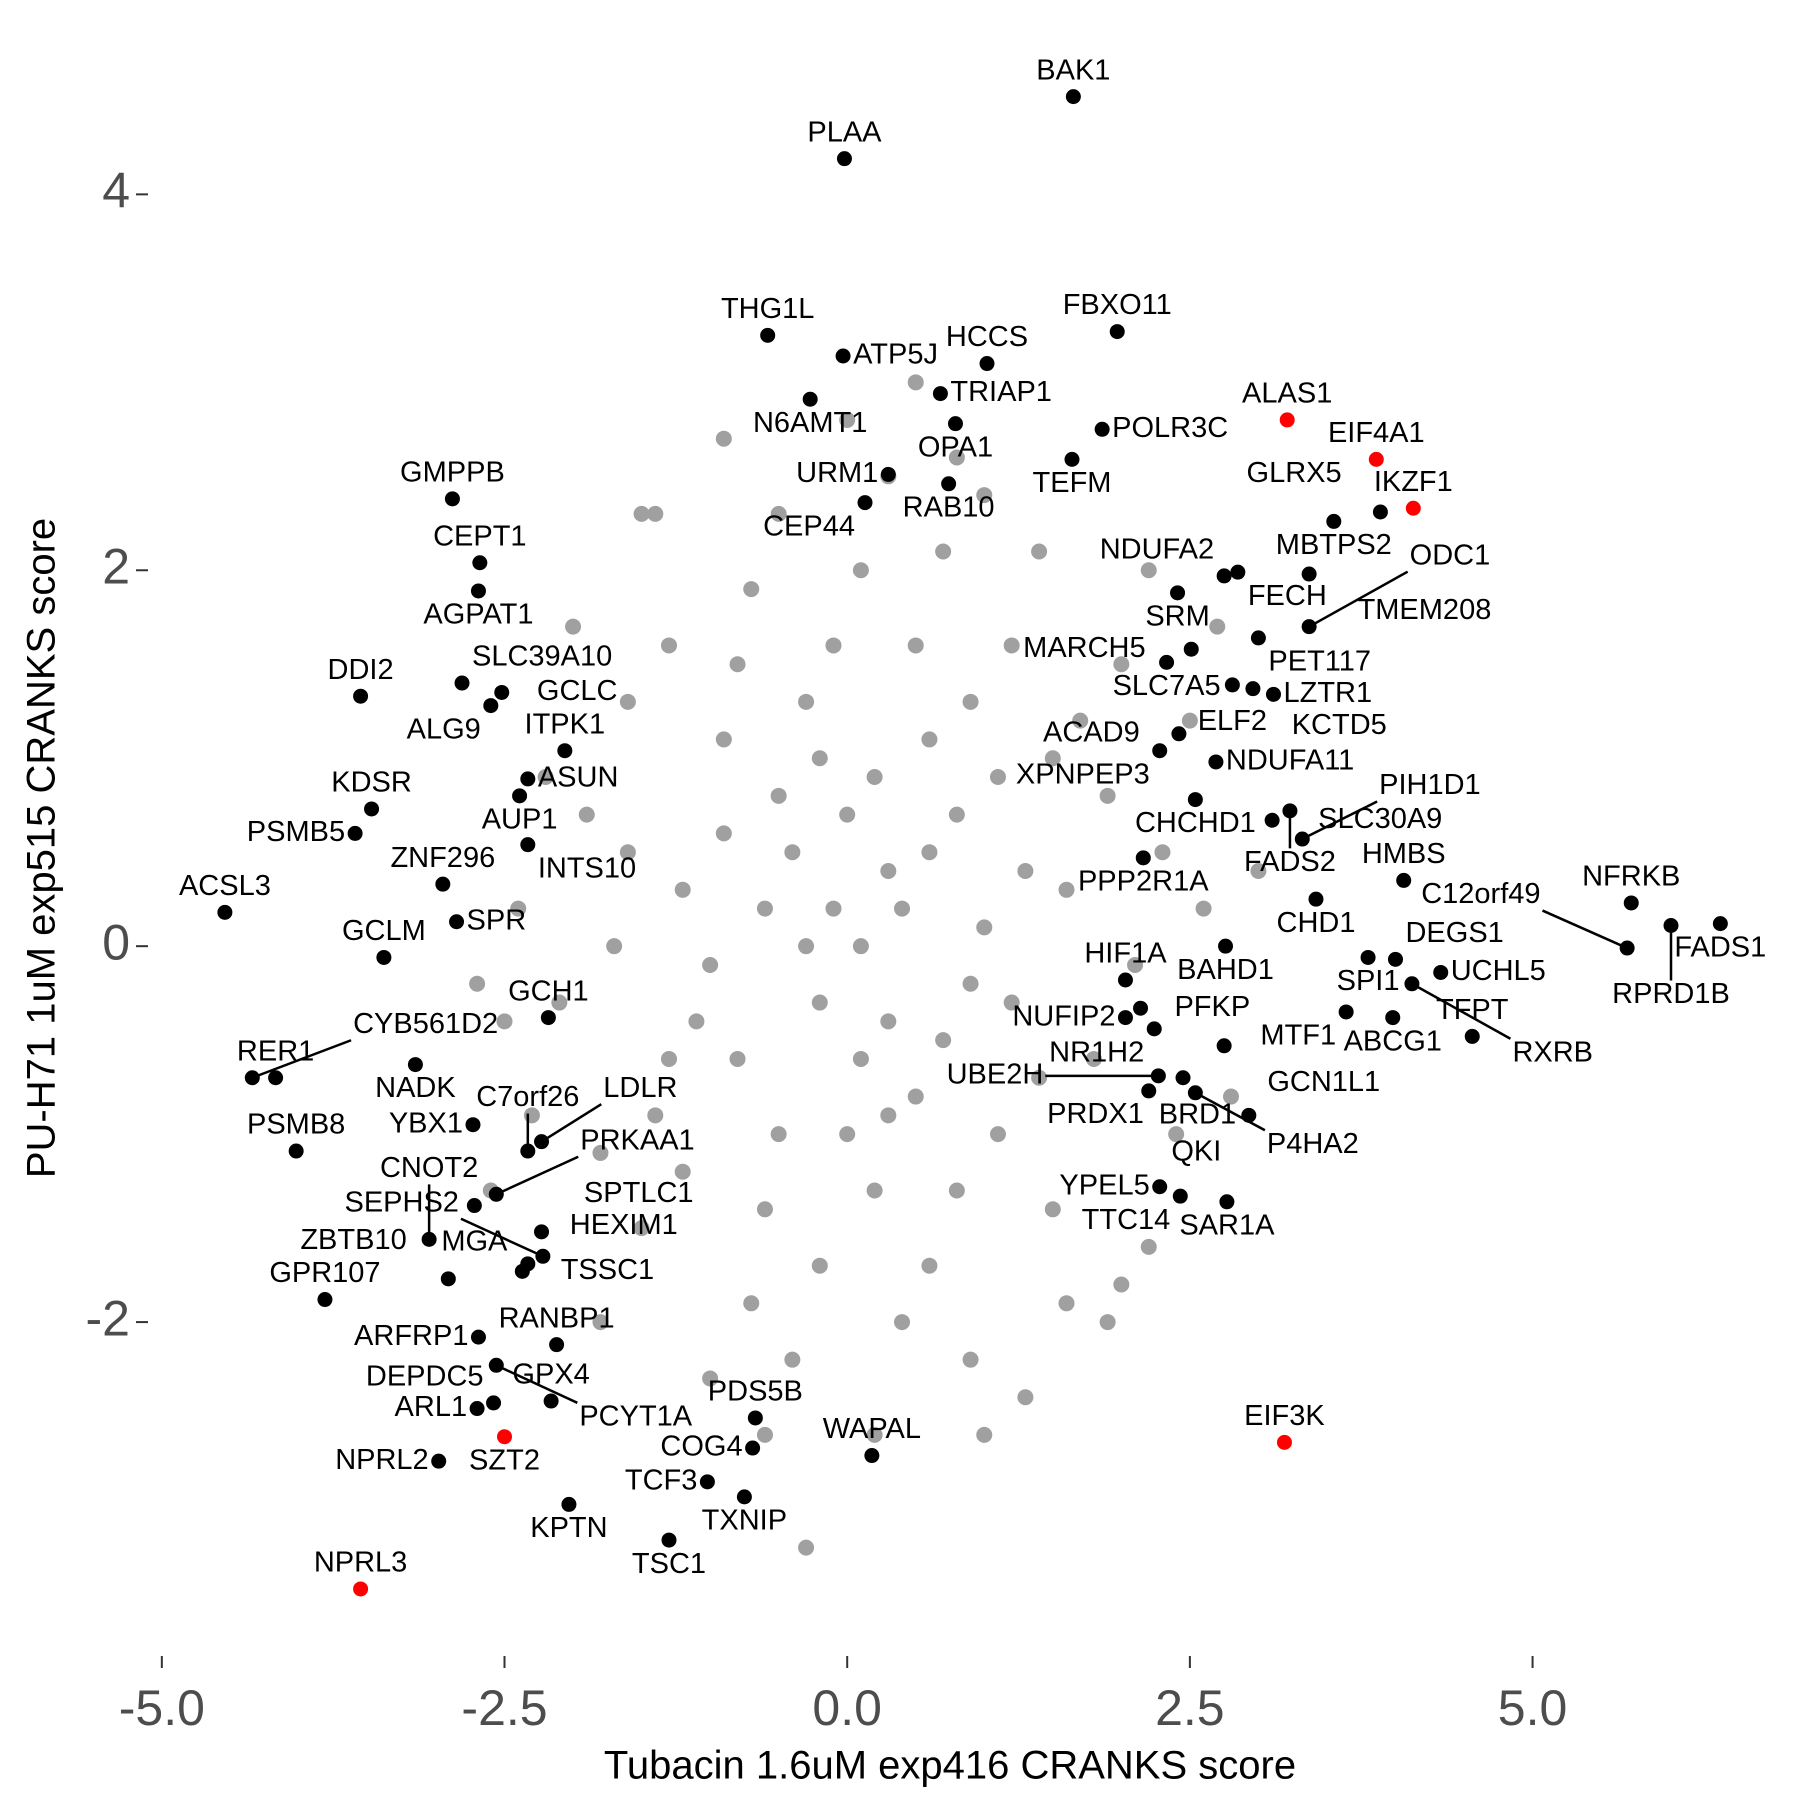 This screenshot has width=1800, height=1800. What do you see at coordinates (1319, 662) in the screenshot?
I see `point-label: PET117` at bounding box center [1319, 662].